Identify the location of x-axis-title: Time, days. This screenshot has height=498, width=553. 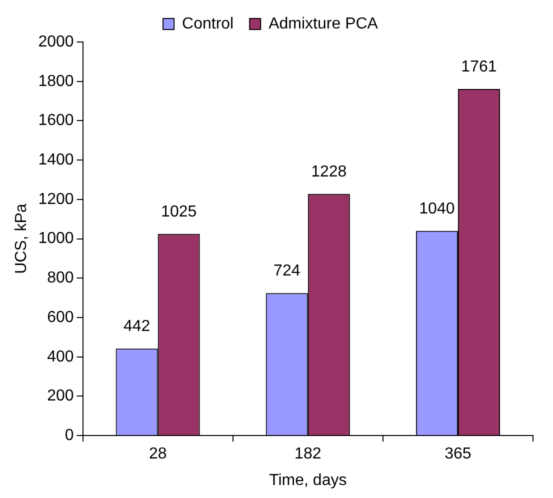
(308, 480).